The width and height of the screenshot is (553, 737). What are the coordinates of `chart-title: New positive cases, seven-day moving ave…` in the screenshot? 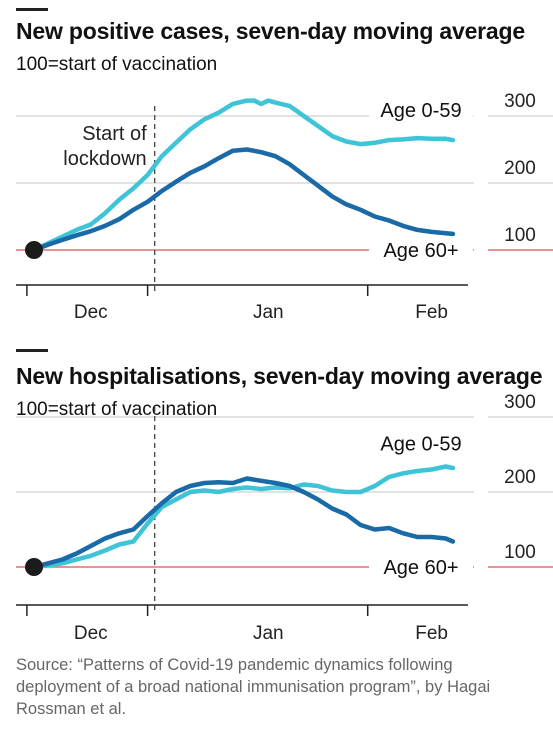 It's located at (270, 31).